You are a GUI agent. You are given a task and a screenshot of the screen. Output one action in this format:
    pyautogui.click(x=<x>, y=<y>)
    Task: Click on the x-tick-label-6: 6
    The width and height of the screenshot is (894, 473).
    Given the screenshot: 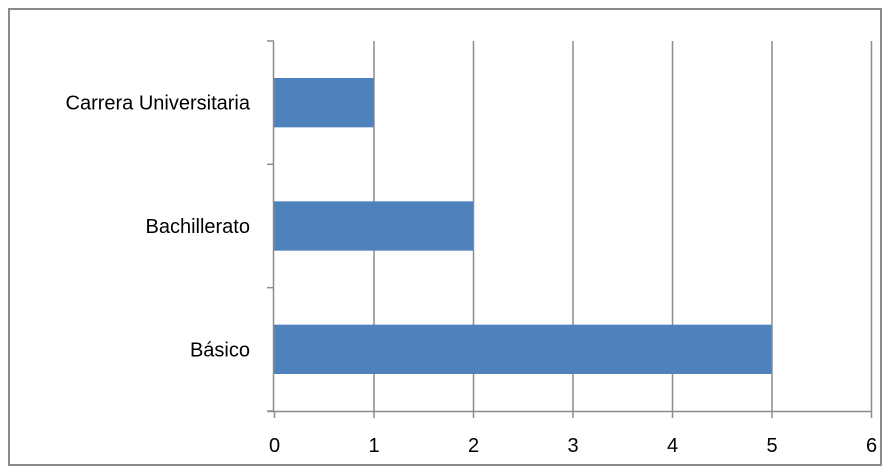 What is the action you would take?
    pyautogui.click(x=871, y=446)
    